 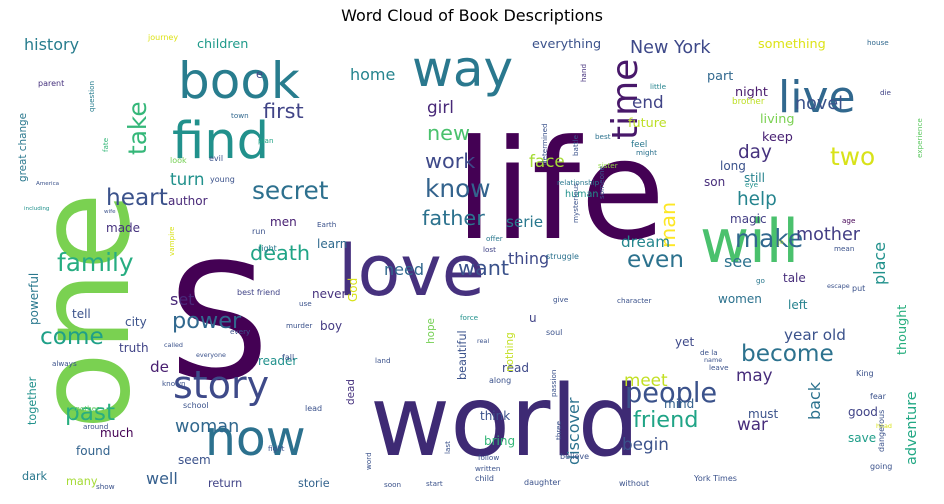 What do you see at coordinates (748, 102) in the screenshot?
I see `word-brother: brother` at bounding box center [748, 102].